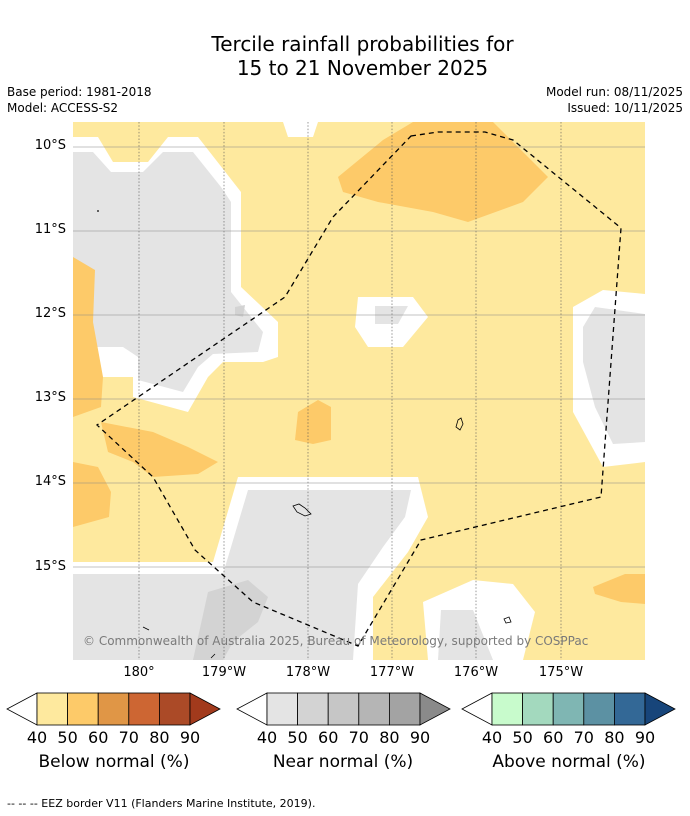 The height and width of the screenshot is (816, 690). Describe the element at coordinates (362, 68) in the screenshot. I see `map-title-line2: 15 to 21 November 2025` at that location.